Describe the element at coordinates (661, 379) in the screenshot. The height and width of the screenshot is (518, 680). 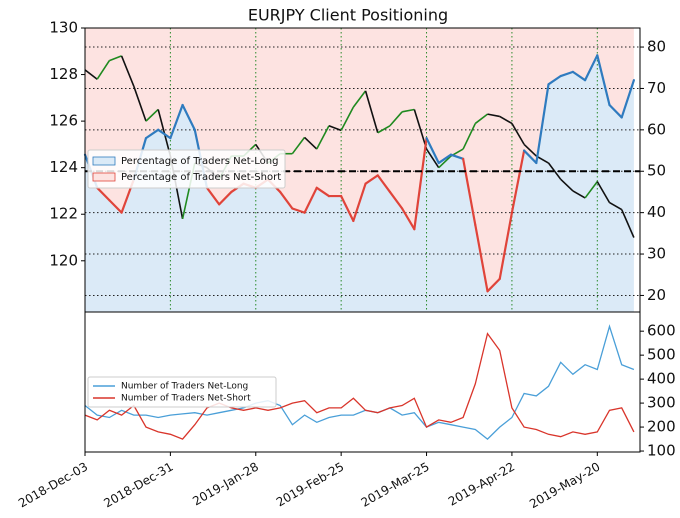
I see `y-tick-label: 400` at that location.